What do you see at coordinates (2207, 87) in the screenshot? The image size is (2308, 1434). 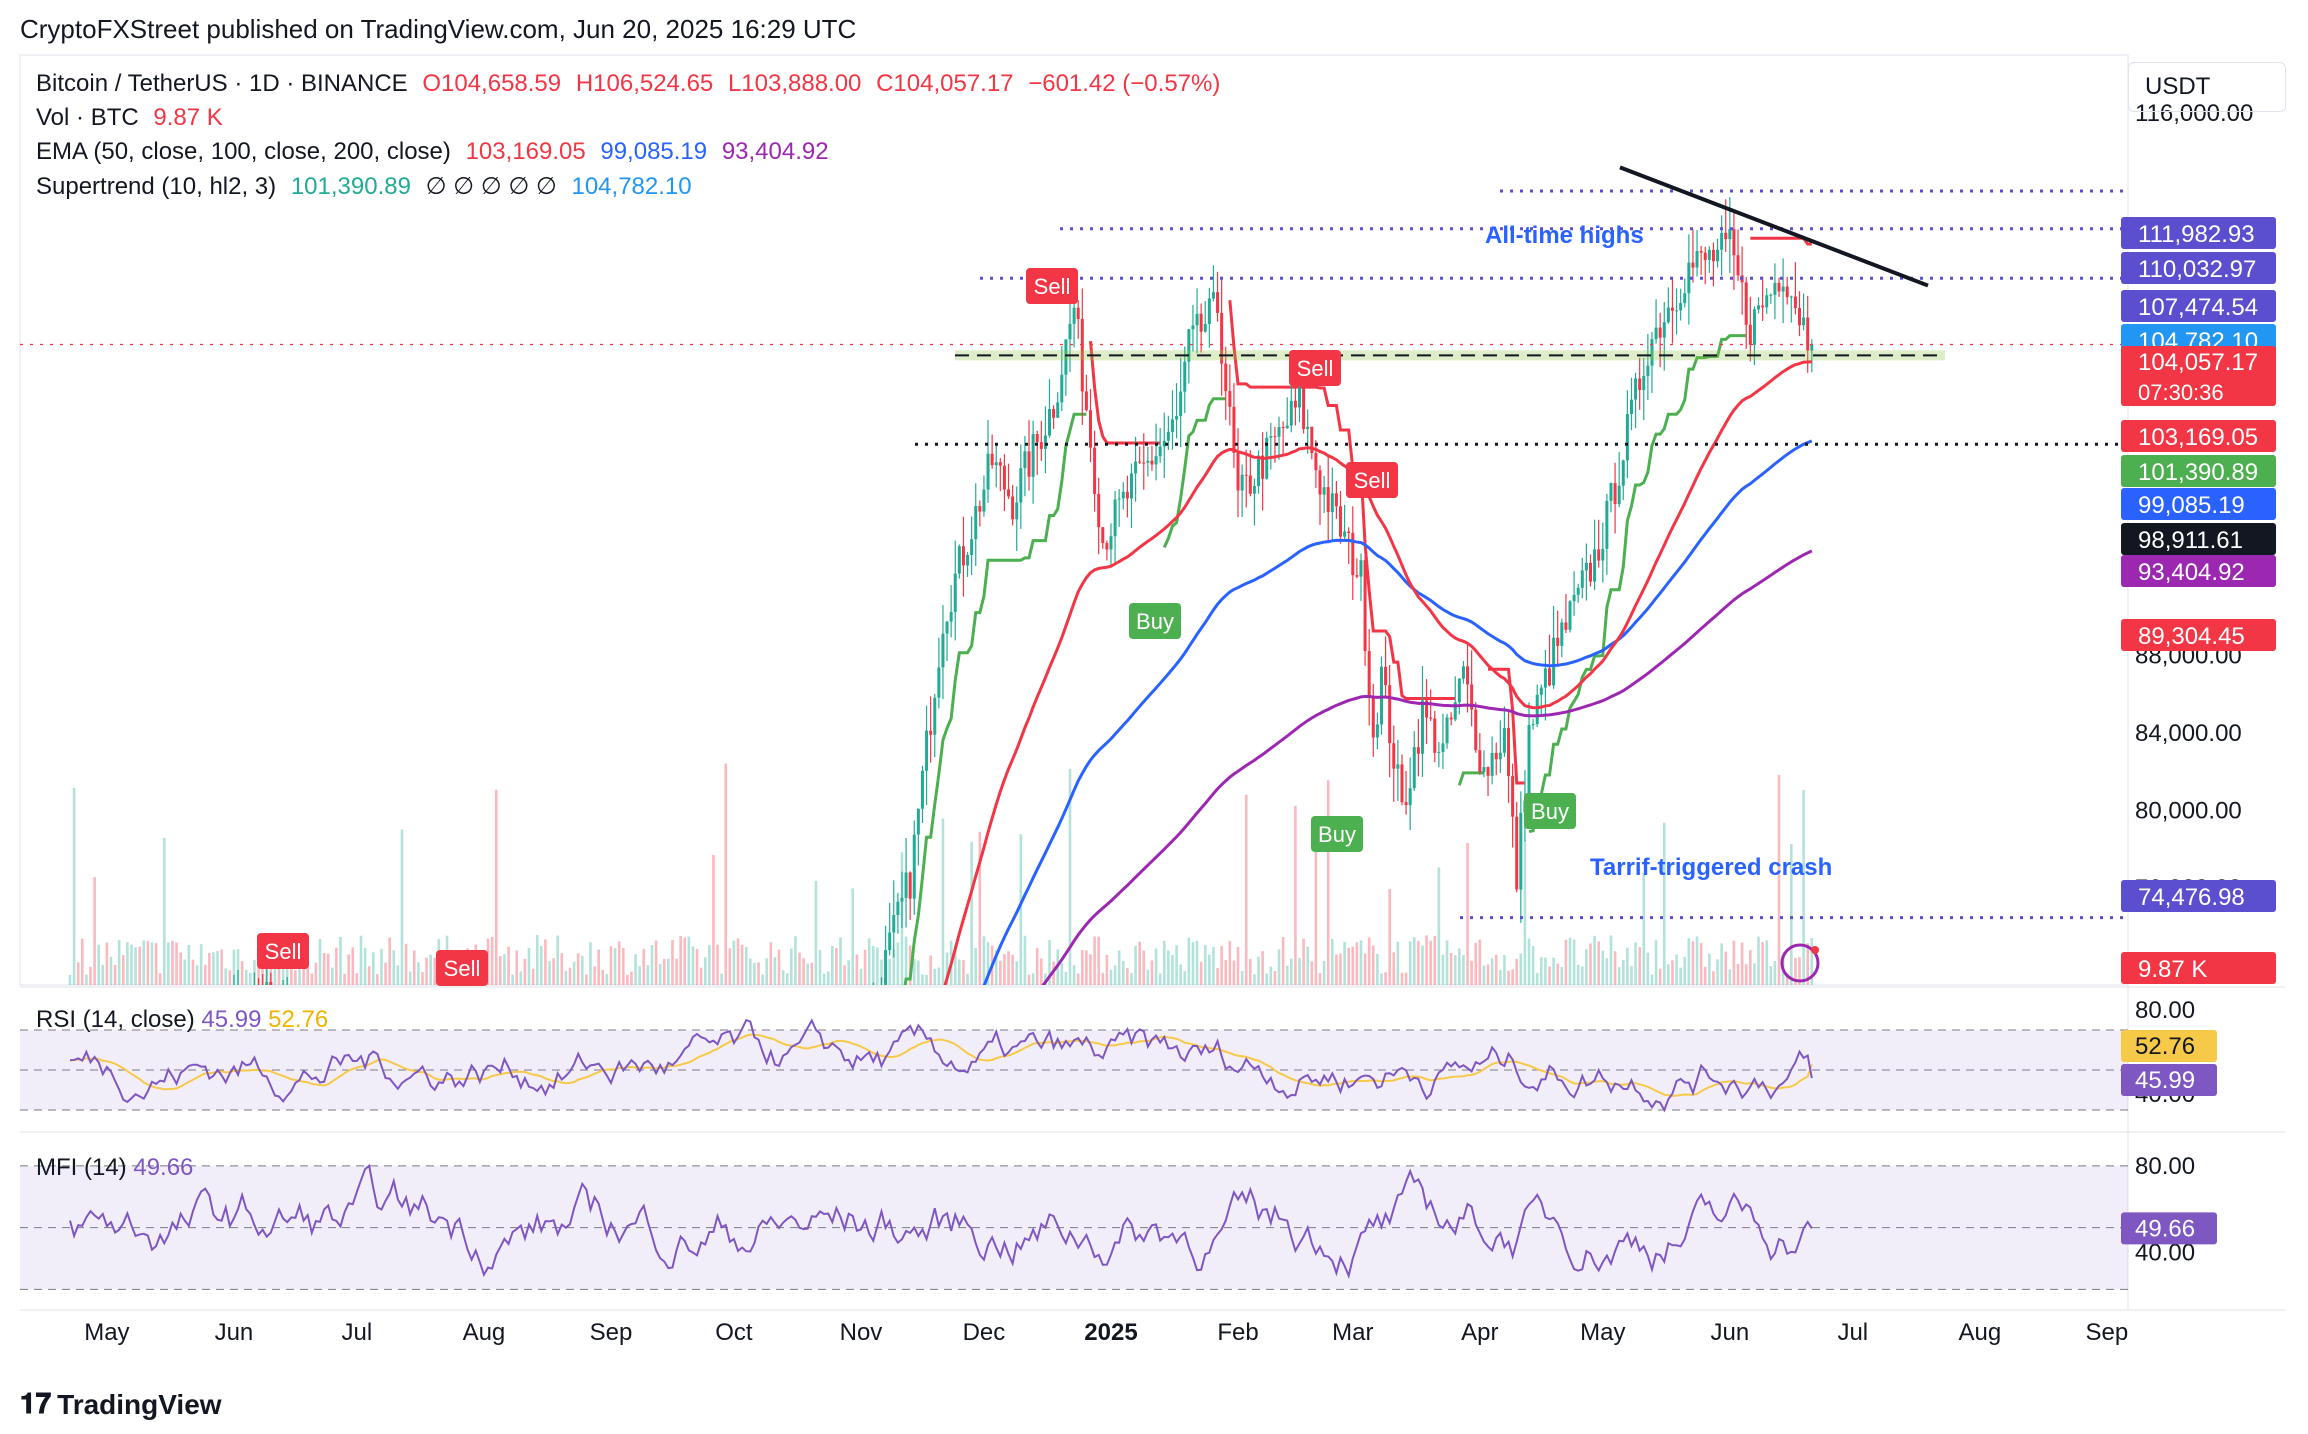 I see `currency-selector: USDT` at bounding box center [2207, 87].